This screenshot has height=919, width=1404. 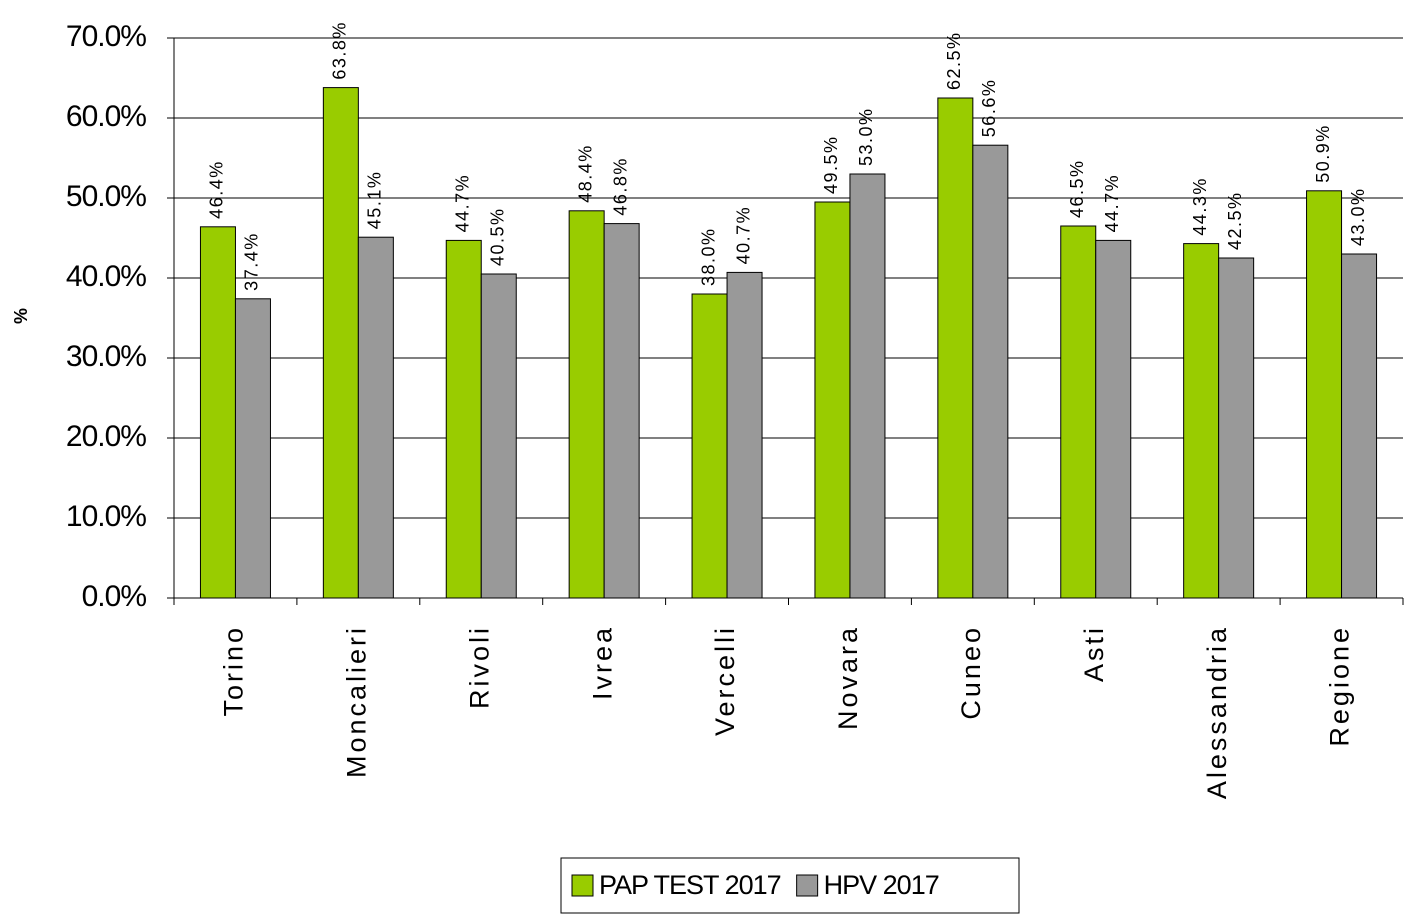 What do you see at coordinates (252, 261) in the screenshot?
I see `value-label: 37.4%` at bounding box center [252, 261].